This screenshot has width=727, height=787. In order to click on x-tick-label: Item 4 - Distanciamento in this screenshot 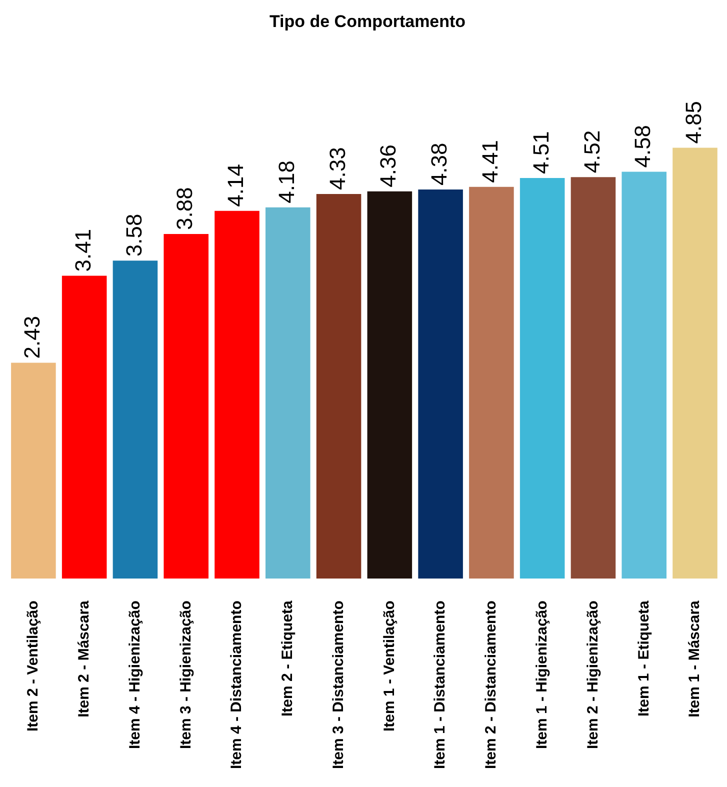, I will do `click(237, 685)`.